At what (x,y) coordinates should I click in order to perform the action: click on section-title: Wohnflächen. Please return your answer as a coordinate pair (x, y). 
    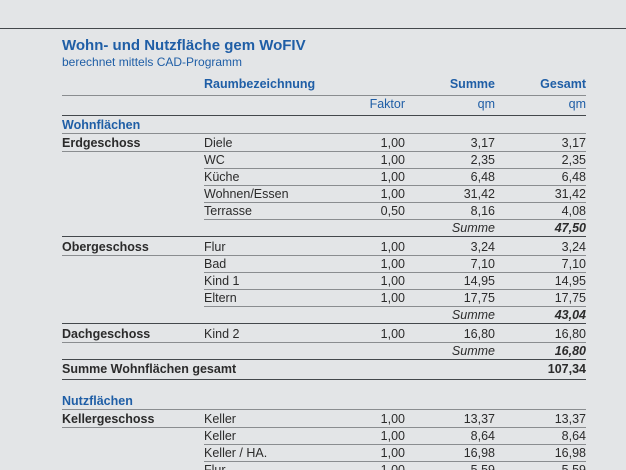
    Looking at the image, I should click on (101, 125).